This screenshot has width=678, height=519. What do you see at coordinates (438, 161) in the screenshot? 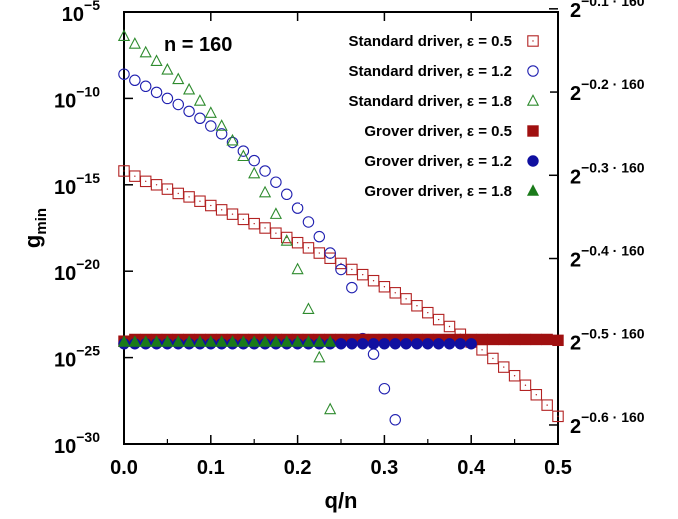
I see `legend-label: Grover driver, ε = 1.2` at bounding box center [438, 161].